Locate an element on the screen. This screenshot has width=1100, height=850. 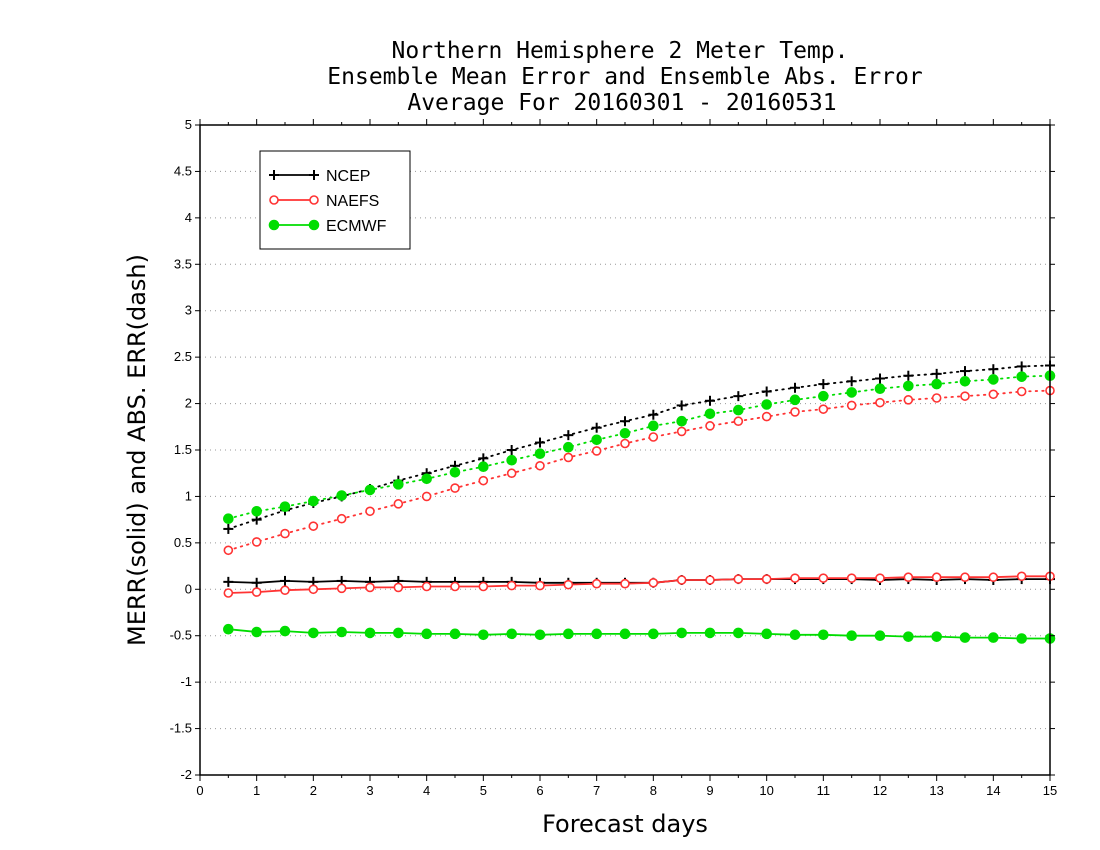
legend-label-ncep: NCEP is located at coordinates (348, 176).